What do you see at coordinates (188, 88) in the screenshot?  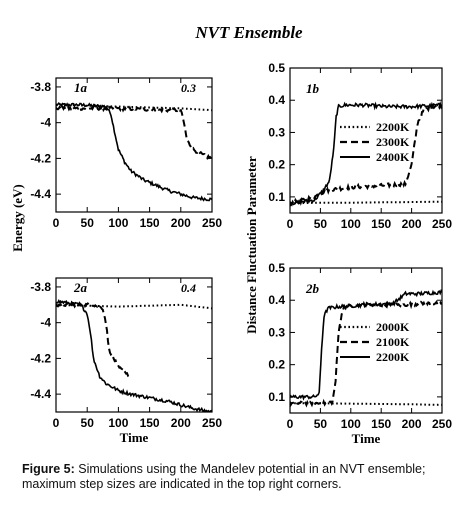 I see `step-size-note: 0.3` at bounding box center [188, 88].